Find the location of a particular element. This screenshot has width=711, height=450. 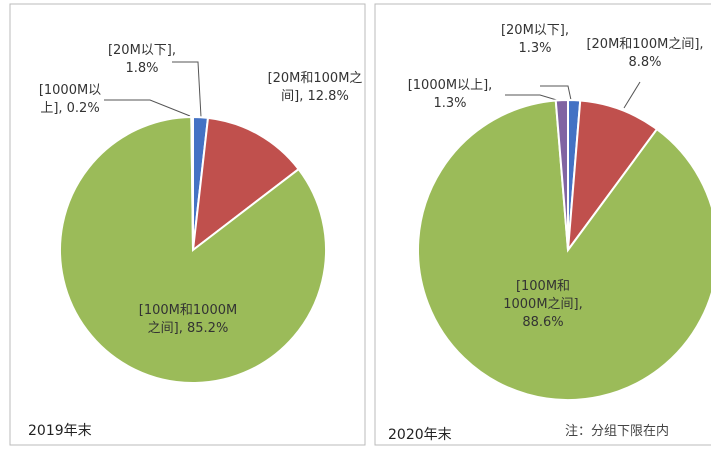

data-label: [20M以下], 1.8% is located at coordinates (142, 59).